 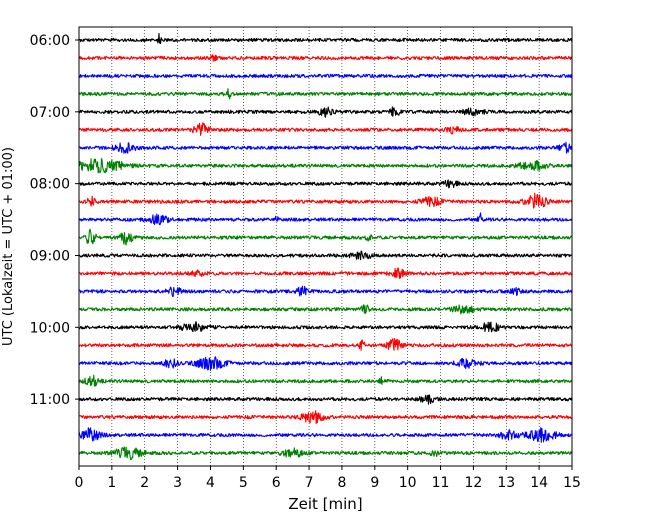 I want to click on y-axis-label: UTC (Lokalzeit = UTC + 01:00), so click(x=8, y=246).